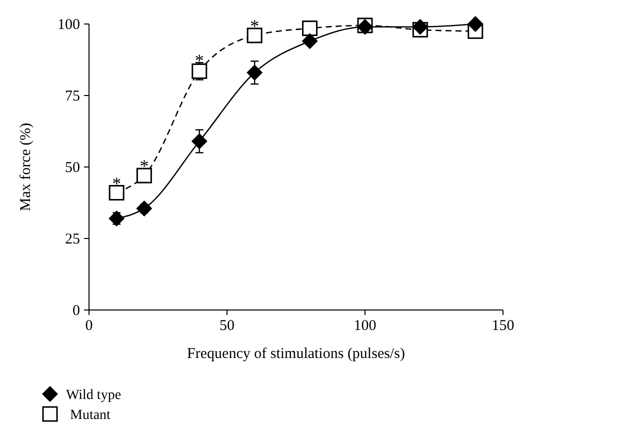 Image resolution: width=627 pixels, height=446 pixels. What do you see at coordinates (365, 326) in the screenshot?
I see `x-tick-label: 100` at bounding box center [365, 326].